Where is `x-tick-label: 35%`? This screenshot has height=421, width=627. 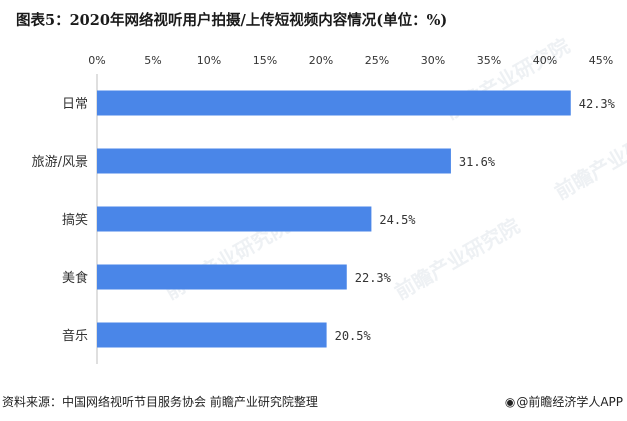 x-tick-label: 35% is located at coordinates (489, 60).